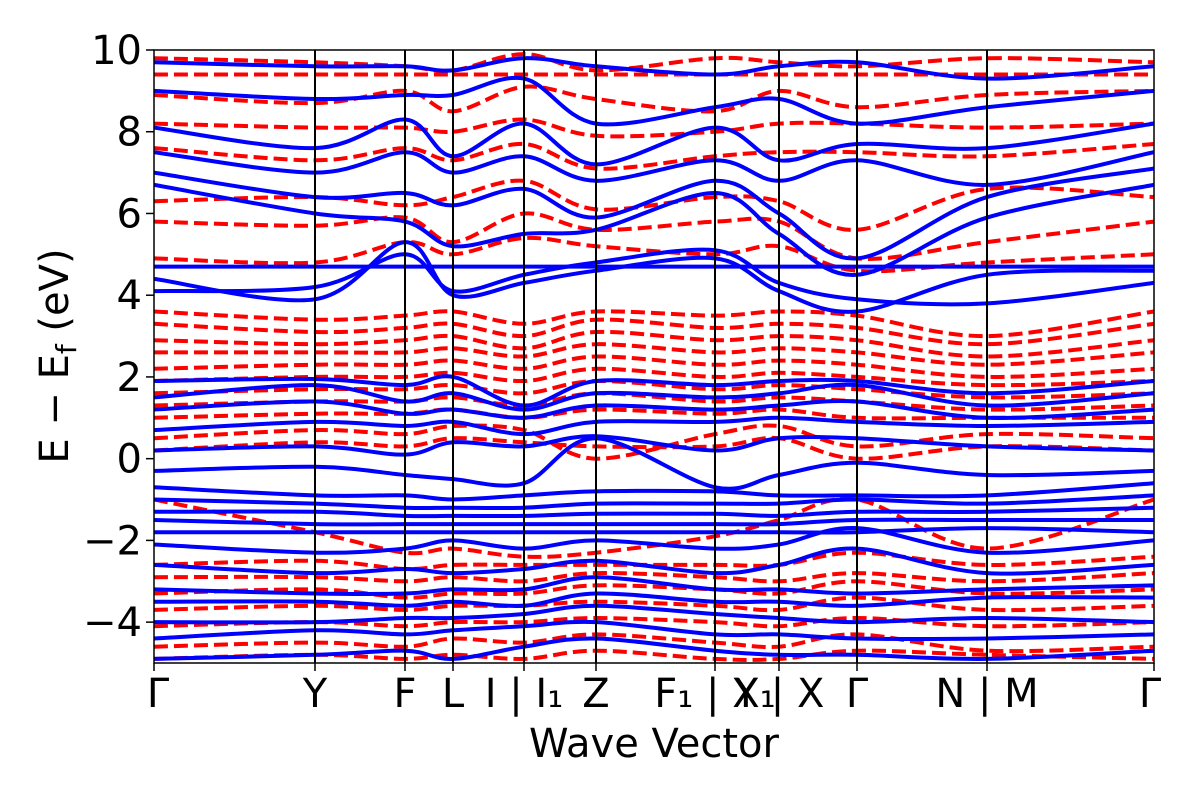 The width and height of the screenshot is (1200, 800). Describe the element at coordinates (55, 338) in the screenshot. I see `y-axis-title-space` at that location.